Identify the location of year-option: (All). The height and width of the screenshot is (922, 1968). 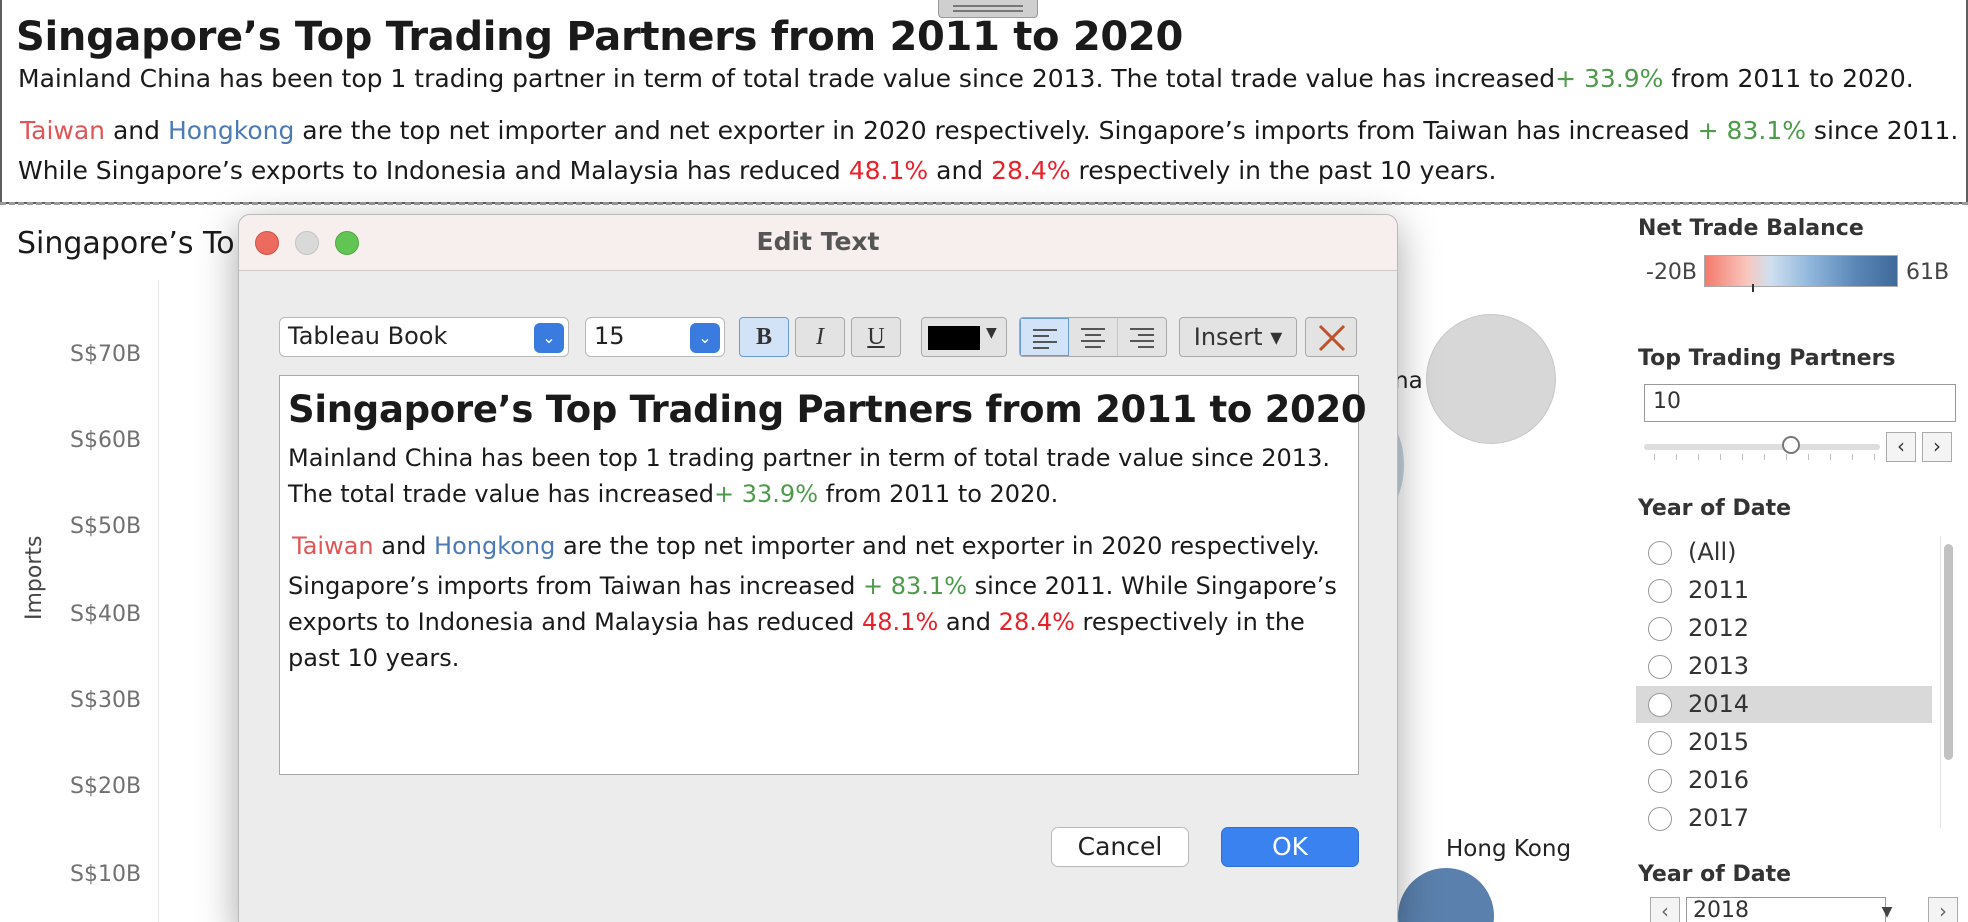
(1784, 552).